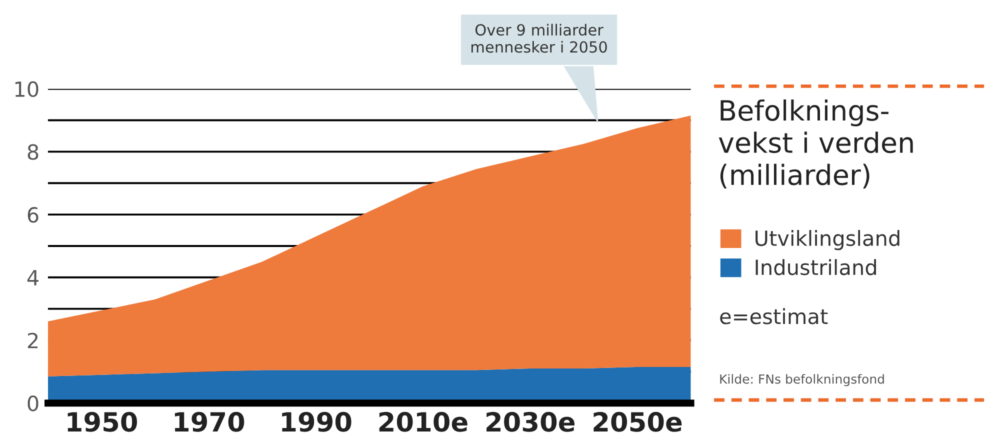 This screenshot has width=989, height=442. What do you see at coordinates (33, 152) in the screenshot?
I see `y-tick-label: 8` at bounding box center [33, 152].